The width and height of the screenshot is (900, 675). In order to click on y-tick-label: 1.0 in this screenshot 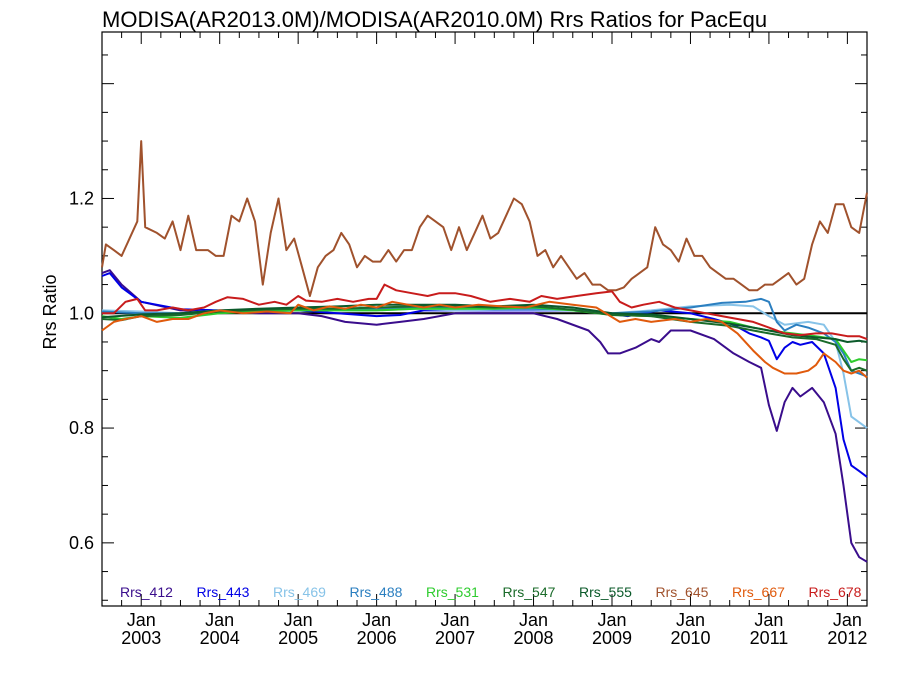, I will do `click(81, 313)`.